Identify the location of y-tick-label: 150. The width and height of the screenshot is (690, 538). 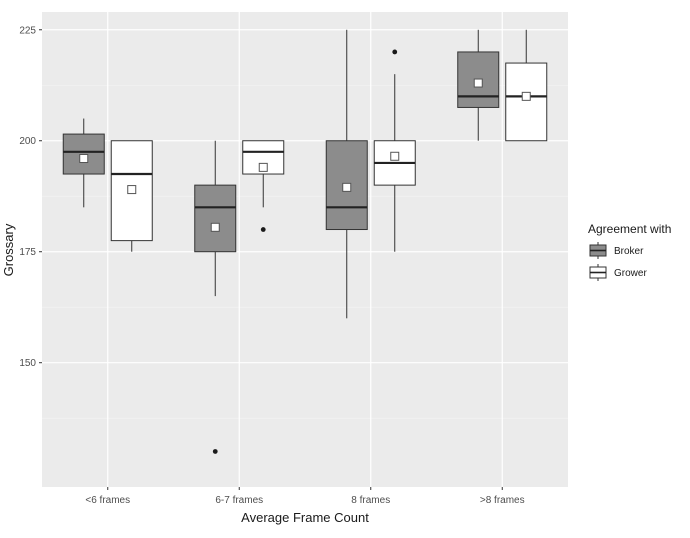
(27, 363).